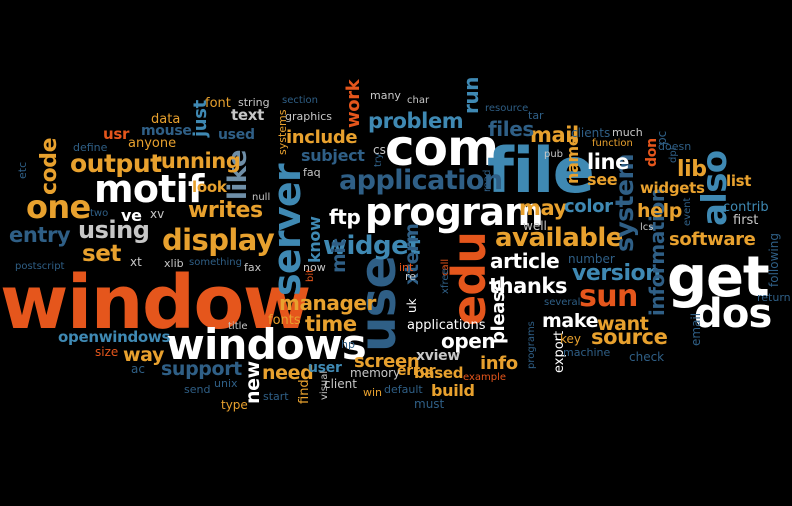  What do you see at coordinates (300, 100) in the screenshot?
I see `cloud-word: section` at bounding box center [300, 100].